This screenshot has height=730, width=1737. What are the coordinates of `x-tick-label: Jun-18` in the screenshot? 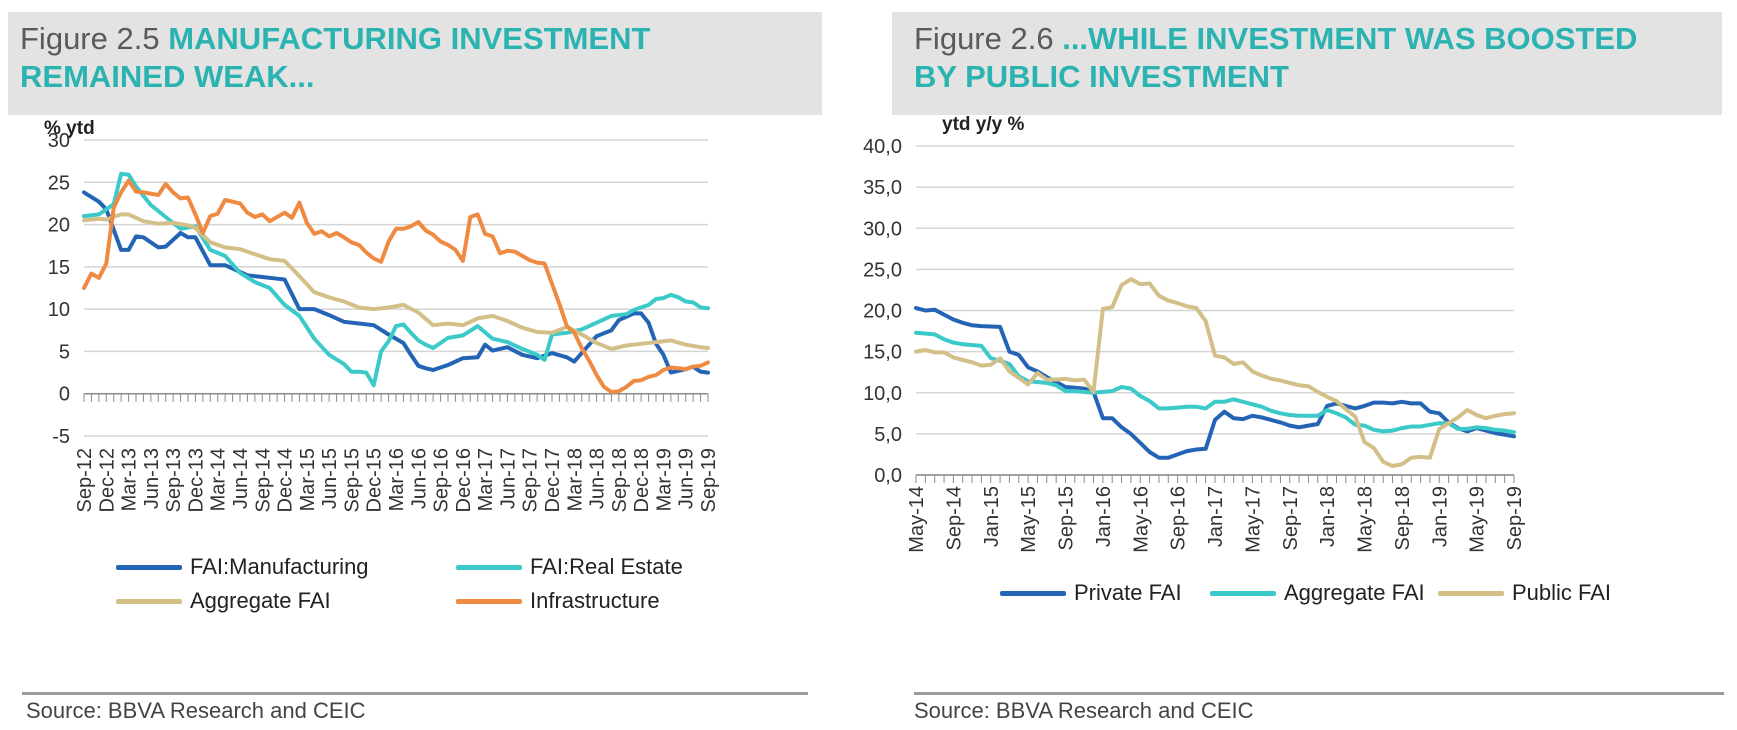 It's located at (598, 478).